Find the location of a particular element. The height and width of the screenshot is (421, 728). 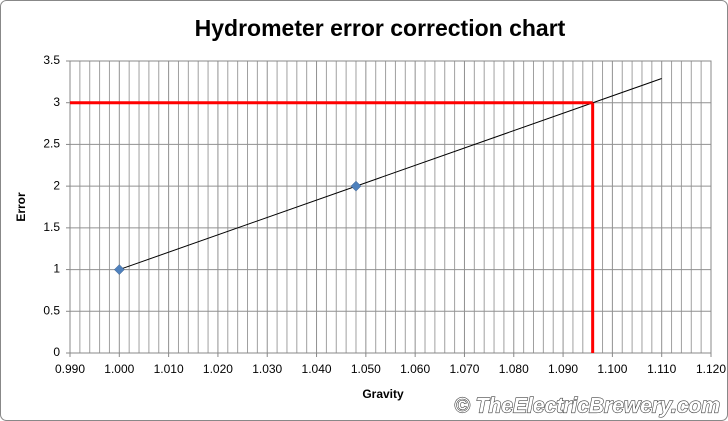

y-tick-label: 2 is located at coordinates (56, 185).